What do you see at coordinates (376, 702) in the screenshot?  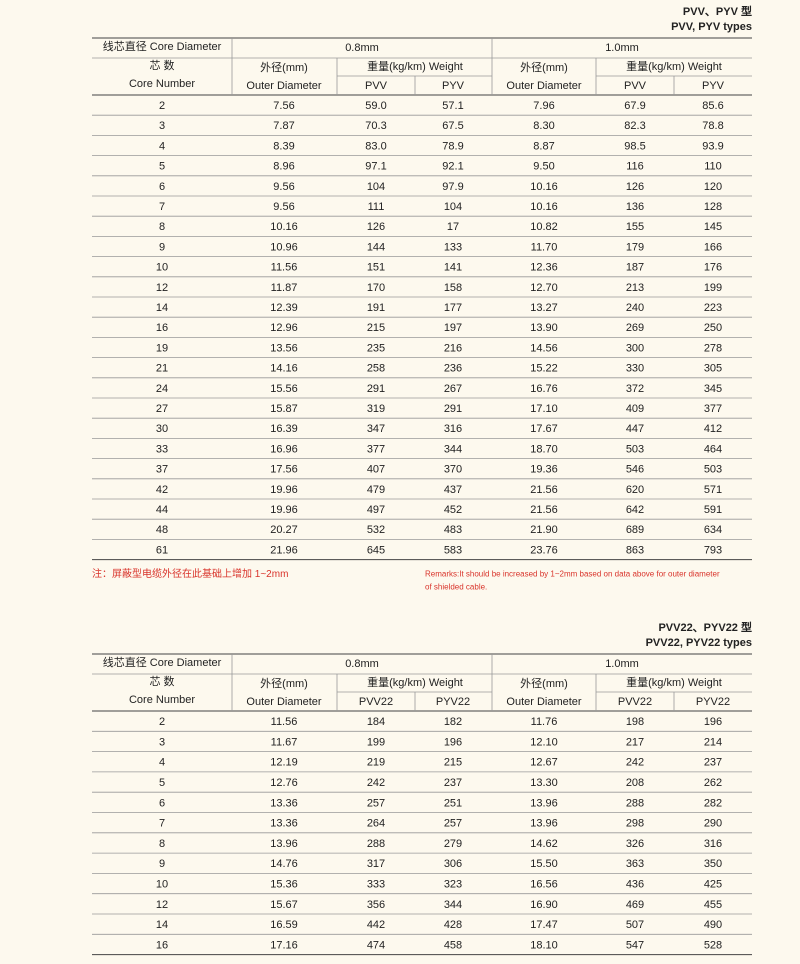 I see `header-cell: PVV22` at bounding box center [376, 702].